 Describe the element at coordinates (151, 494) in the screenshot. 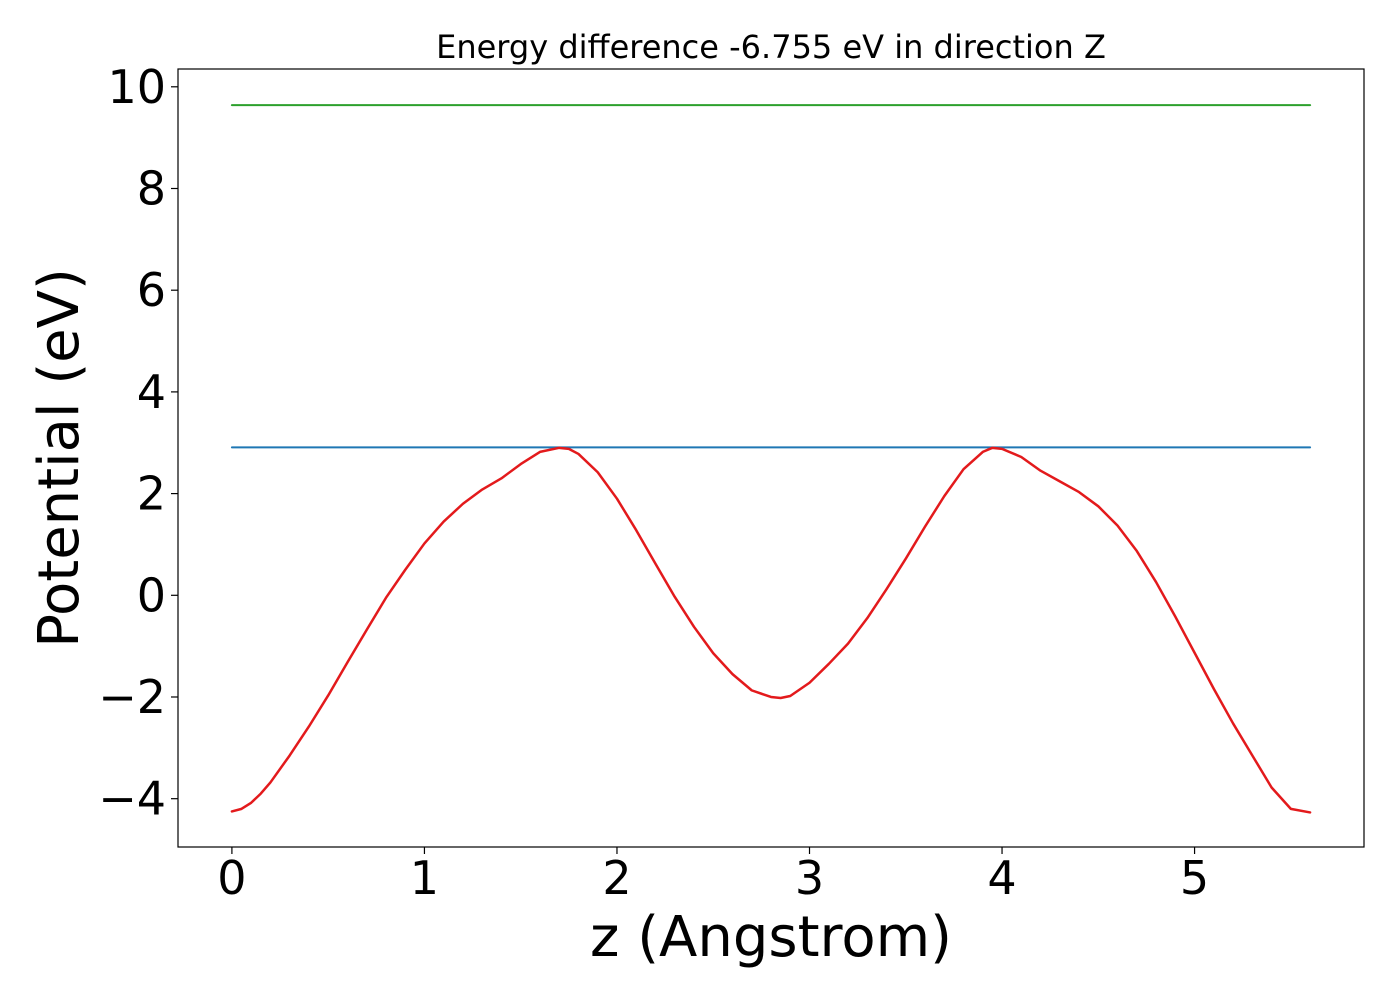

I see `y-tick-label-2: 2` at that location.